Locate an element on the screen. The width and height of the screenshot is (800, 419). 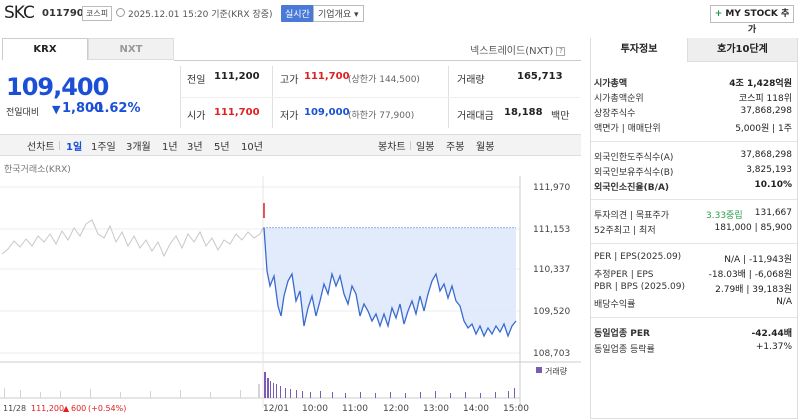
y-tick: 111,970 is located at coordinates (551, 188).